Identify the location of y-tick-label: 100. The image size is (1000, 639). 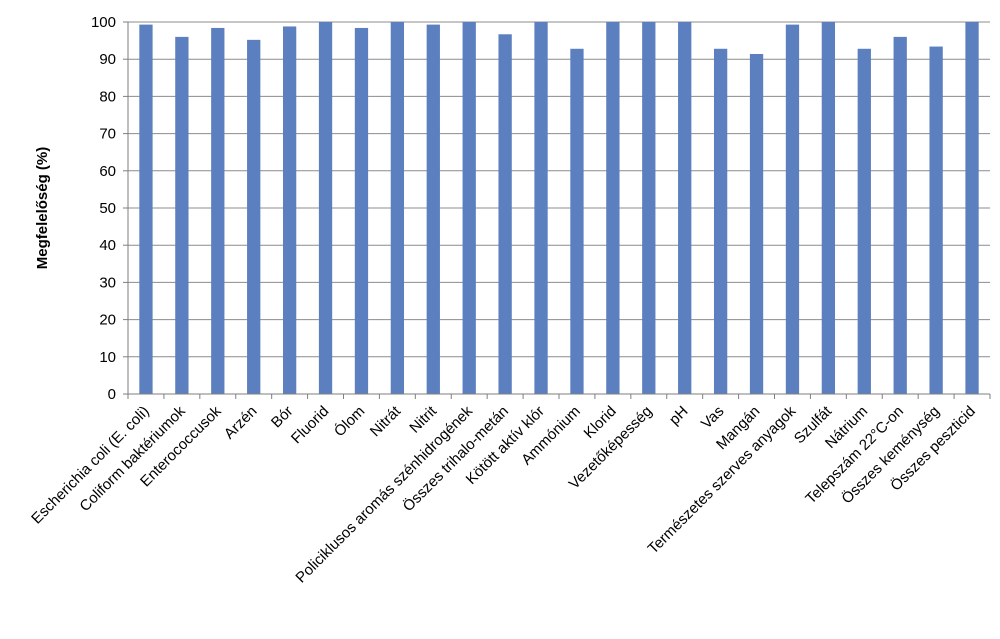
(103, 22).